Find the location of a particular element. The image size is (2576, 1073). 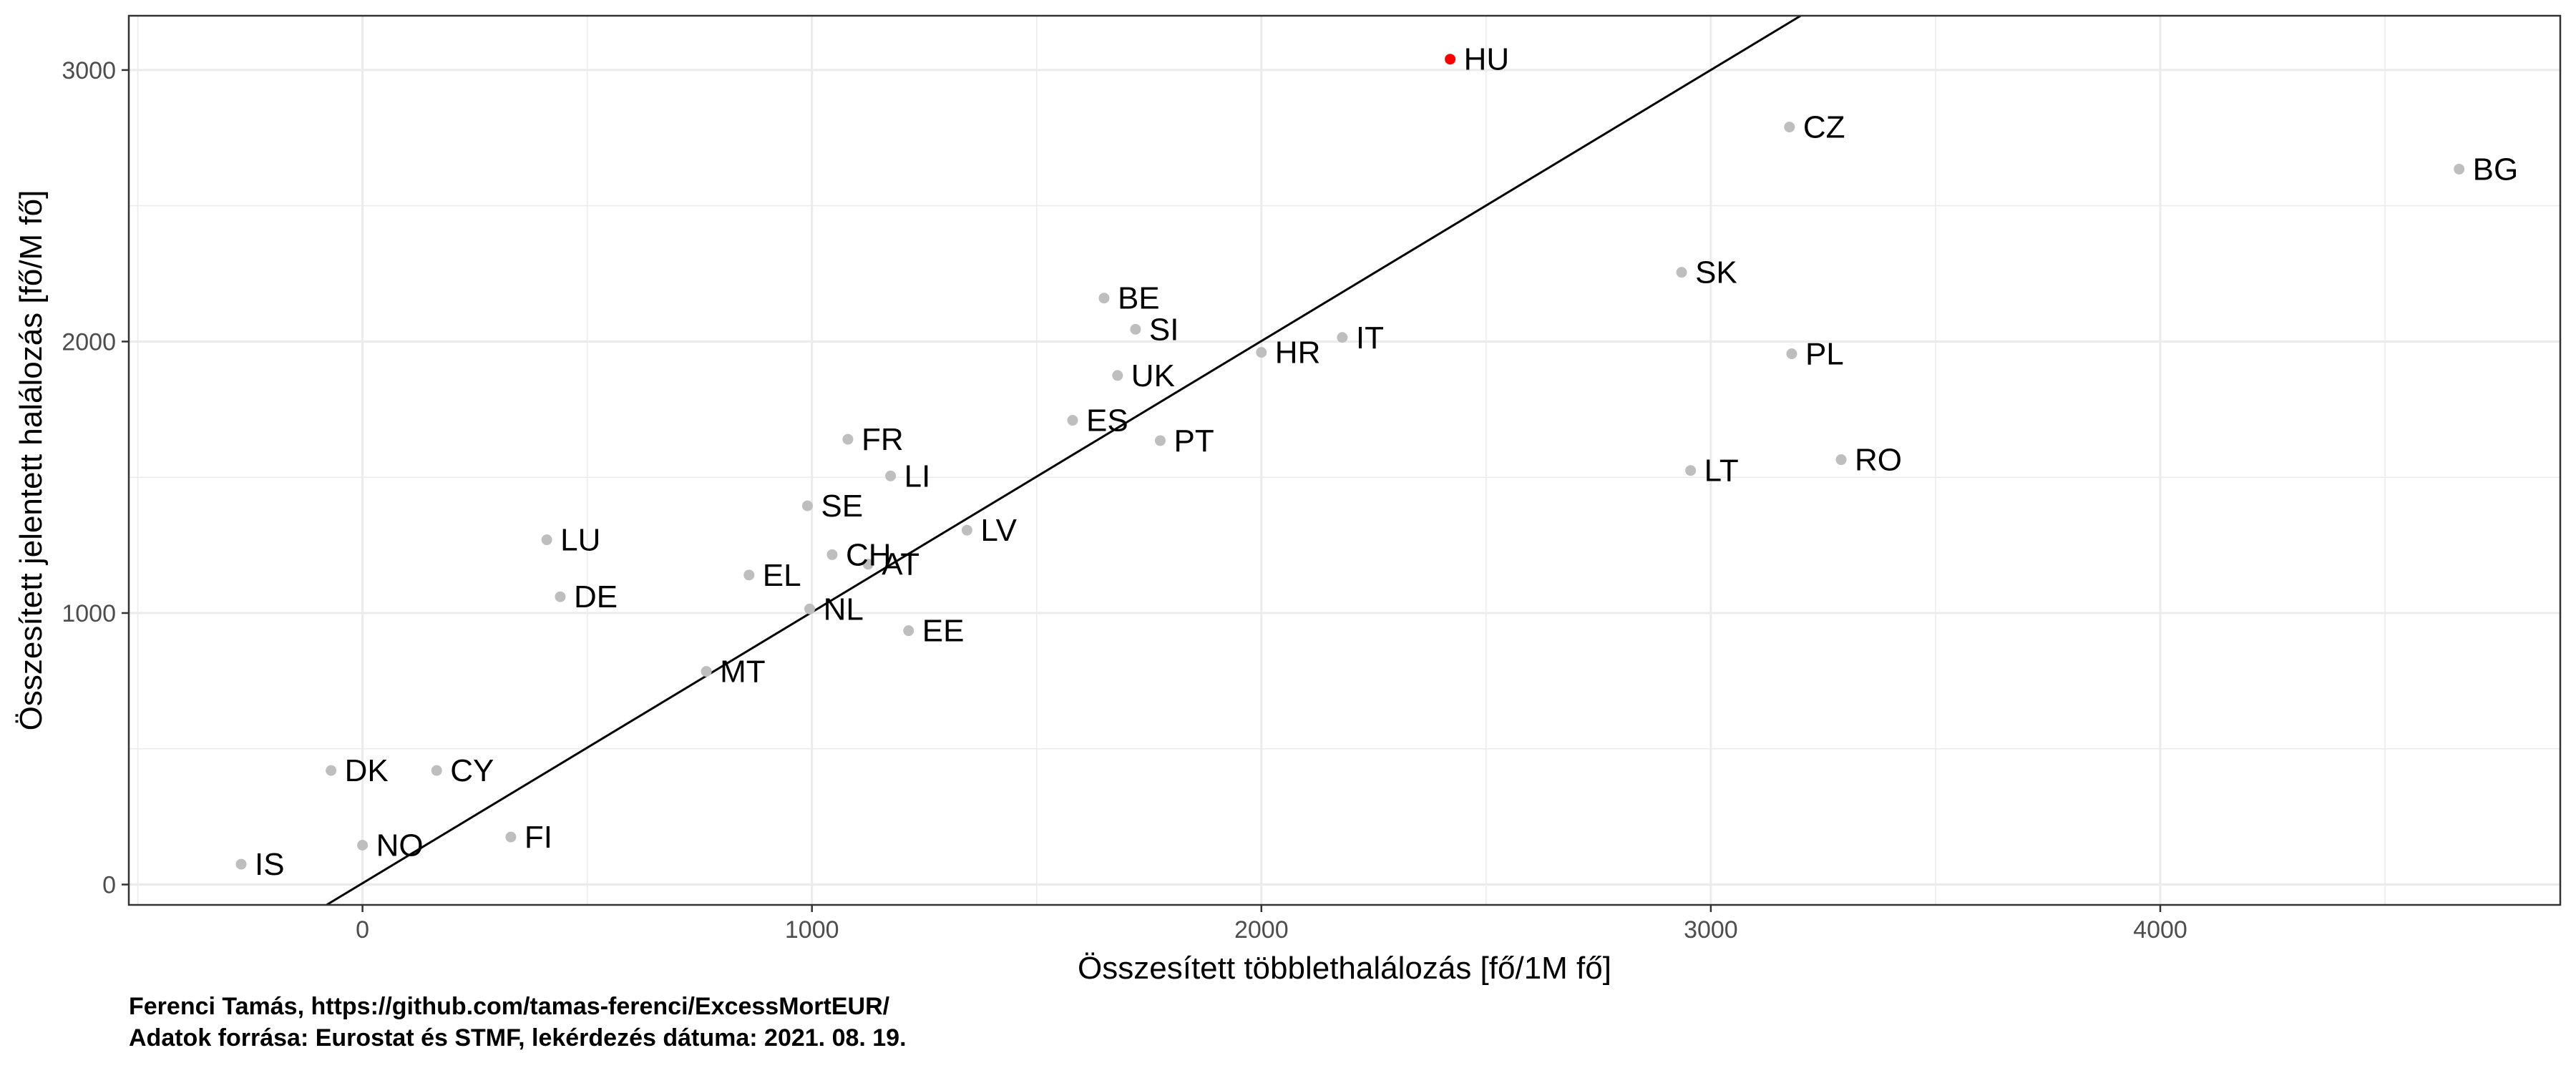

data-point-de is located at coordinates (560, 596).